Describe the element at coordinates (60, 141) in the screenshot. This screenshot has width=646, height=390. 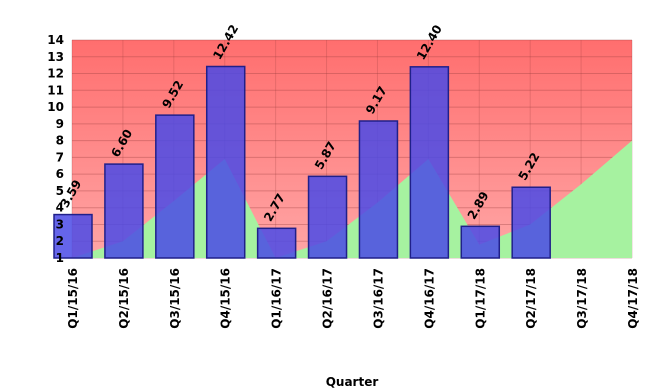
I see `y-tick-label: 8` at that location.